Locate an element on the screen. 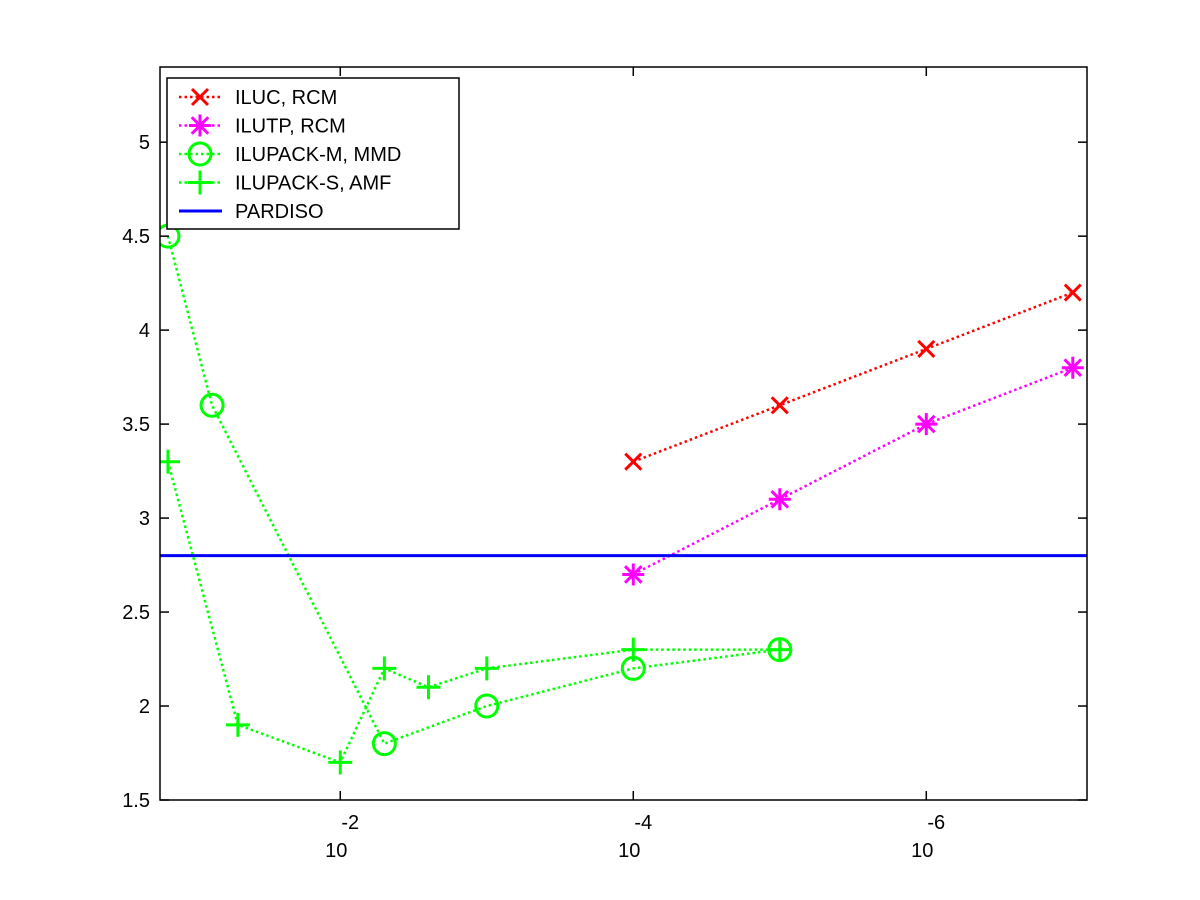 The height and width of the screenshot is (900, 1200). legend-label: ILUPACK-S, AMF is located at coordinates (313, 184).